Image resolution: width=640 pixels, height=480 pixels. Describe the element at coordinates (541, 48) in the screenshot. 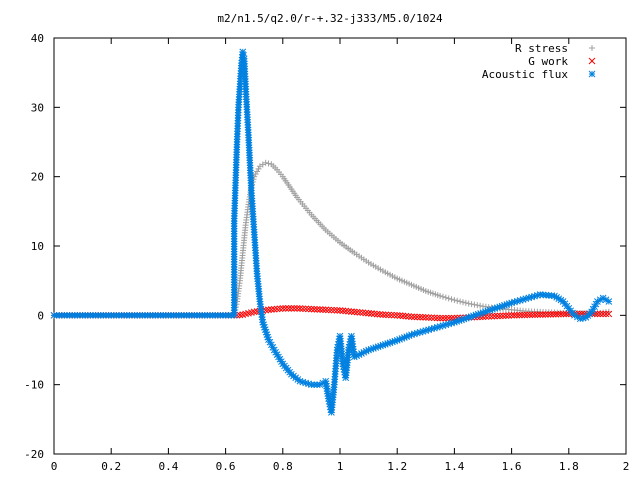

I see `legend-label: R stress` at that location.